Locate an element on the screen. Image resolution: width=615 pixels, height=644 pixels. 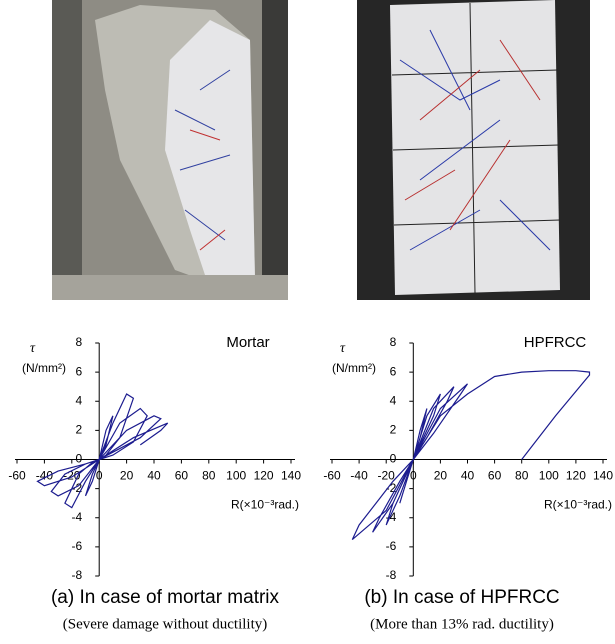
chart-title: Mortar is located at coordinates (247, 342).